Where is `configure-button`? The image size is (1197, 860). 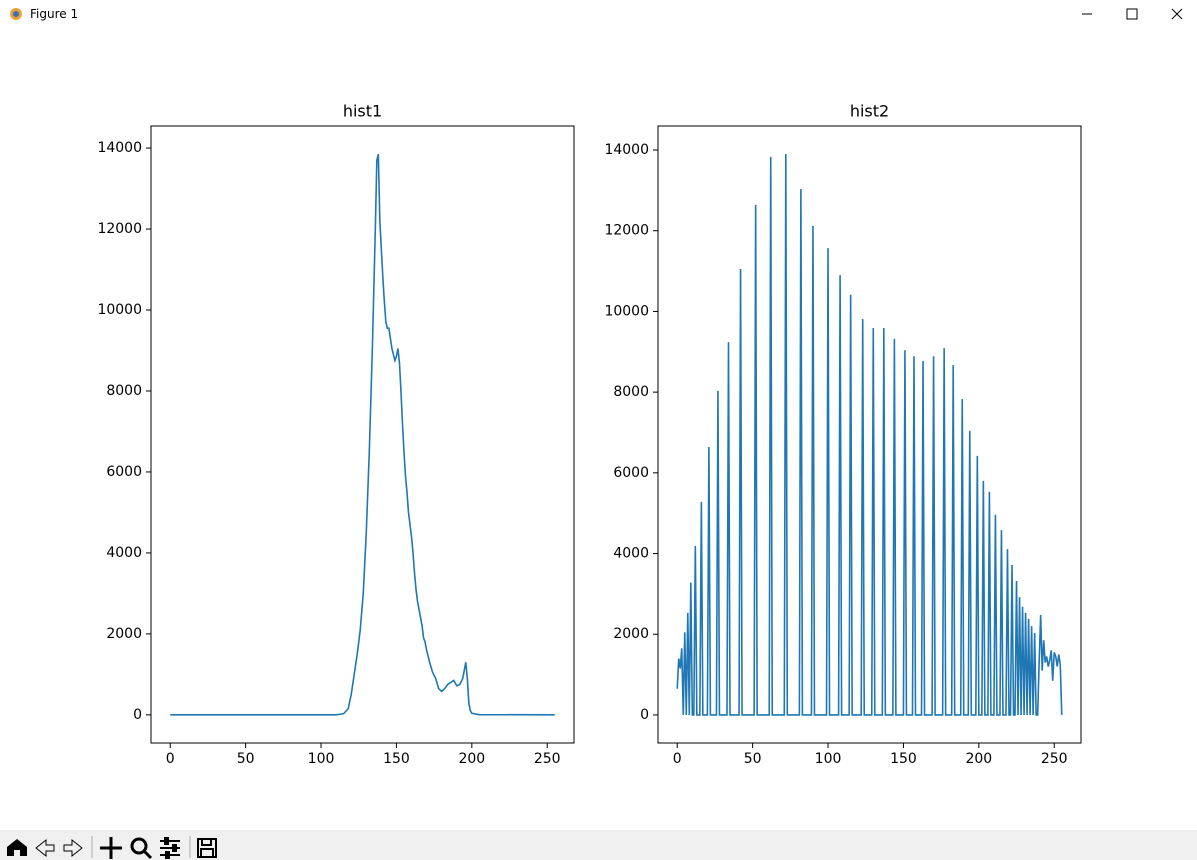
configure-button is located at coordinates (170, 848).